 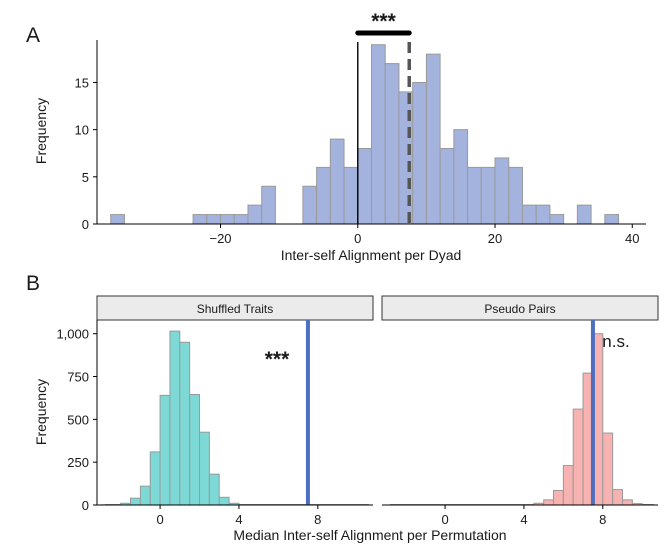 What do you see at coordinates (220, 238) in the screenshot?
I see `x-tick-label: −20` at bounding box center [220, 238].